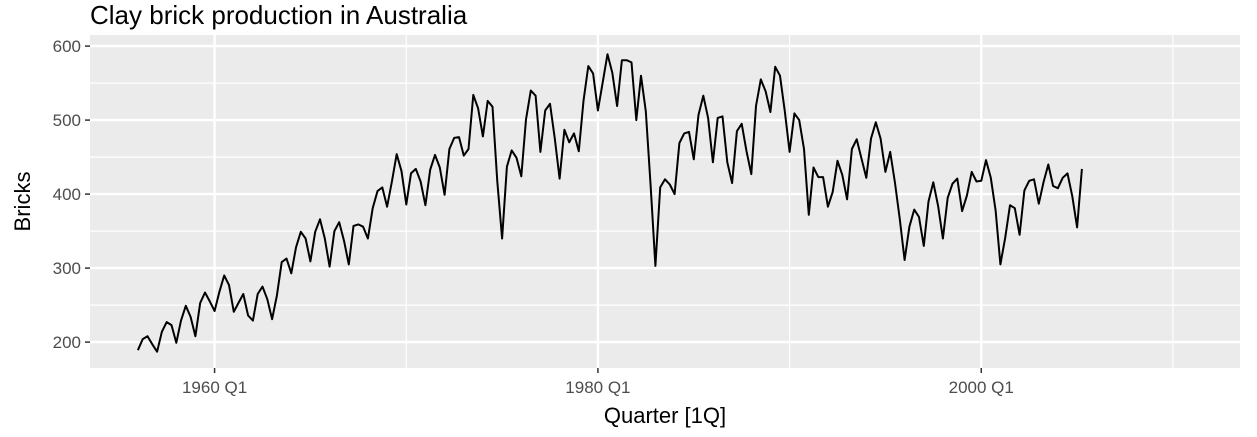 Image resolution: width=1257 pixels, height=437 pixels. I want to click on y-tick-label: 500, so click(67, 120).